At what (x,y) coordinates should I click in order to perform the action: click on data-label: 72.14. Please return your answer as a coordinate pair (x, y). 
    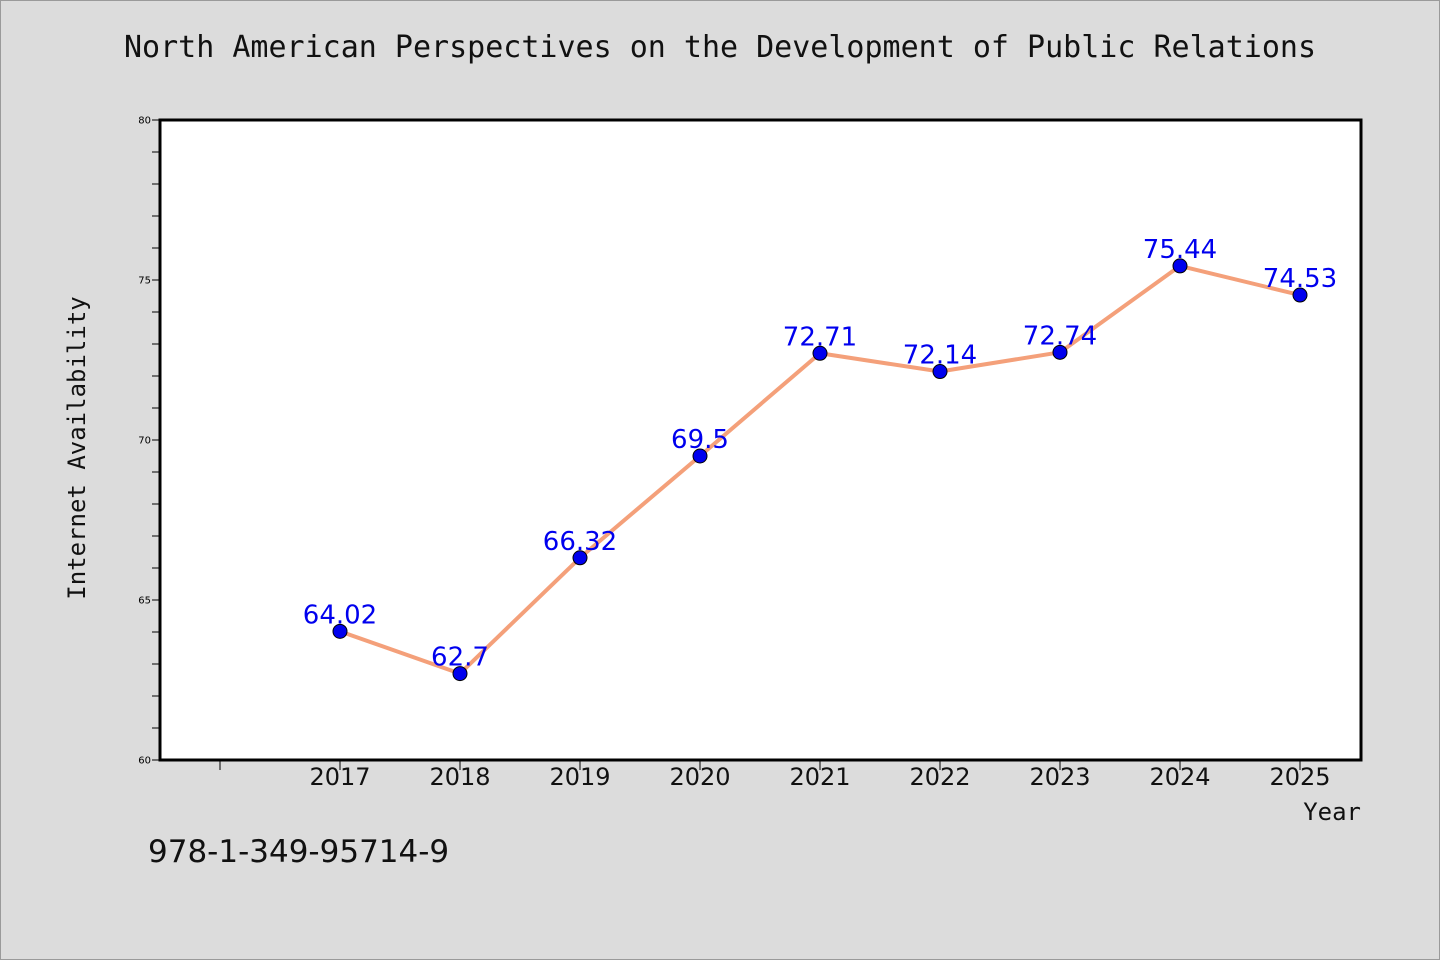
    Looking at the image, I should click on (940, 356).